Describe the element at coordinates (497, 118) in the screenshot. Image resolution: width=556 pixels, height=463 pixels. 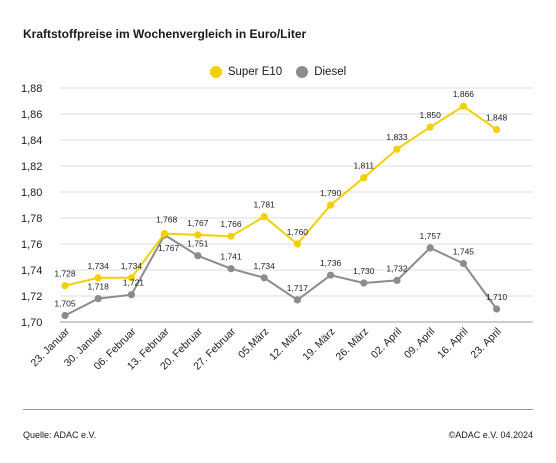
I see `data-label-super-e10: 1,848` at that location.